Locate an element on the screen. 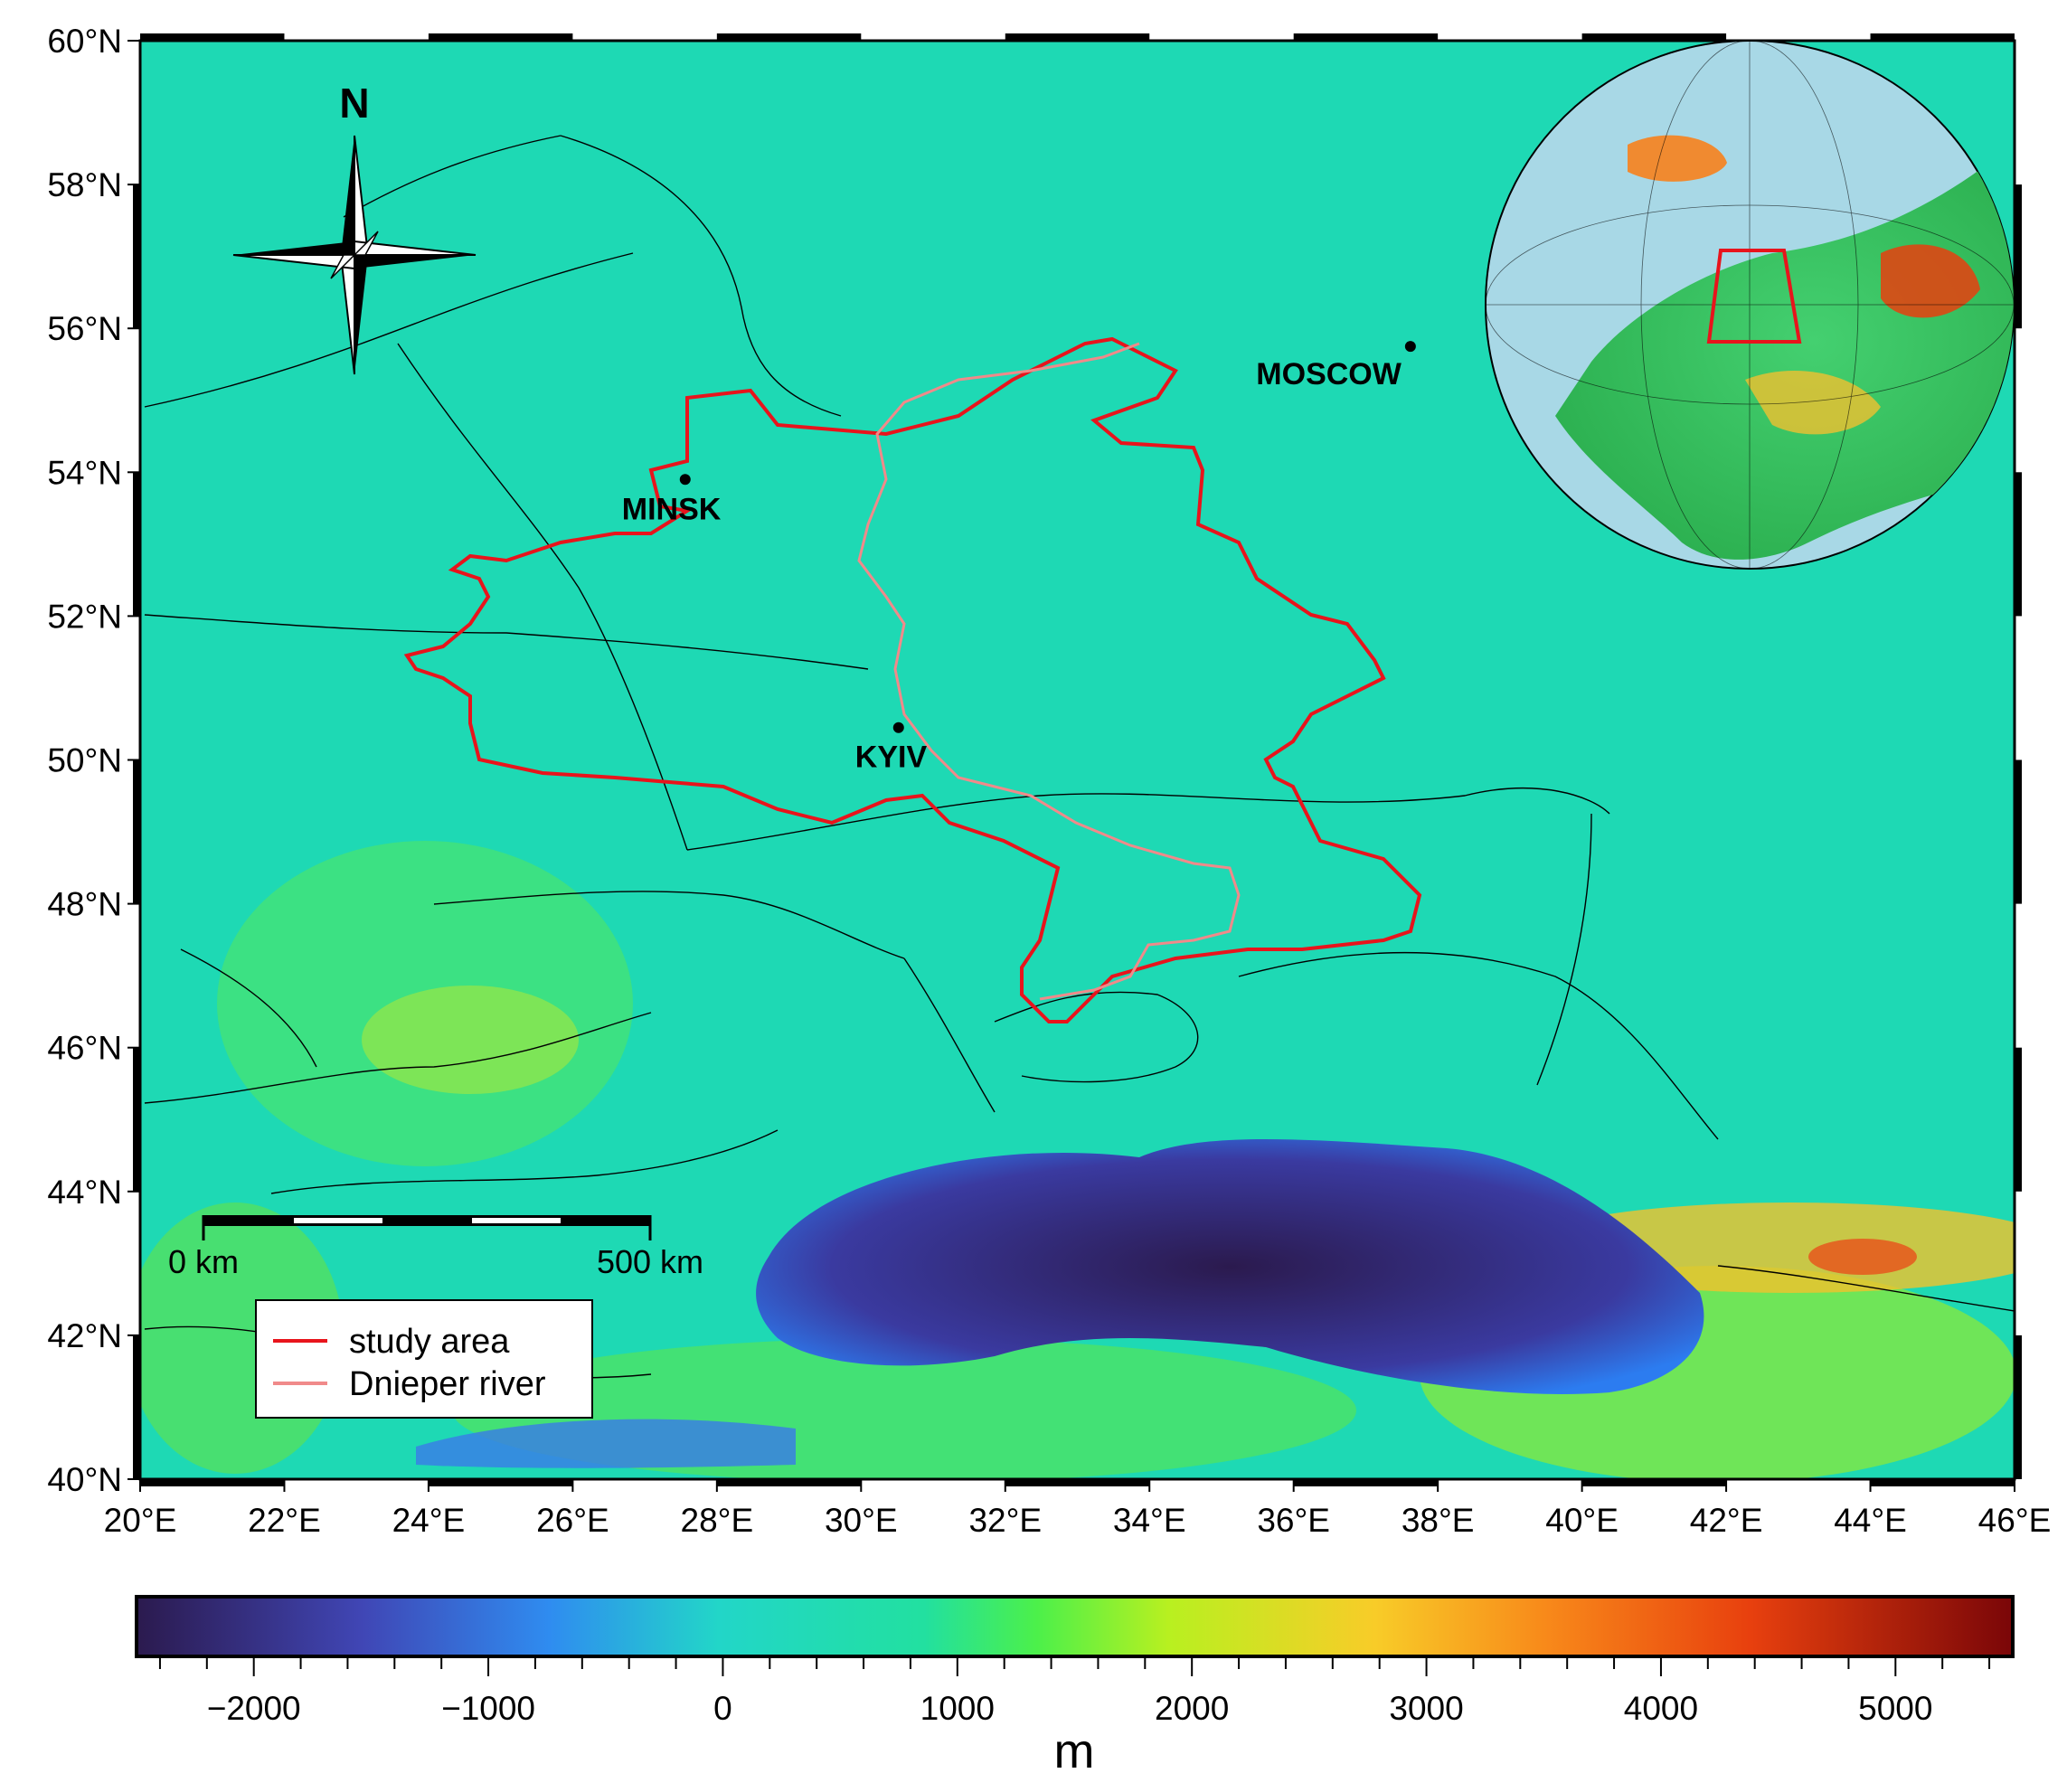  city-label: MINSK is located at coordinates (672, 509).